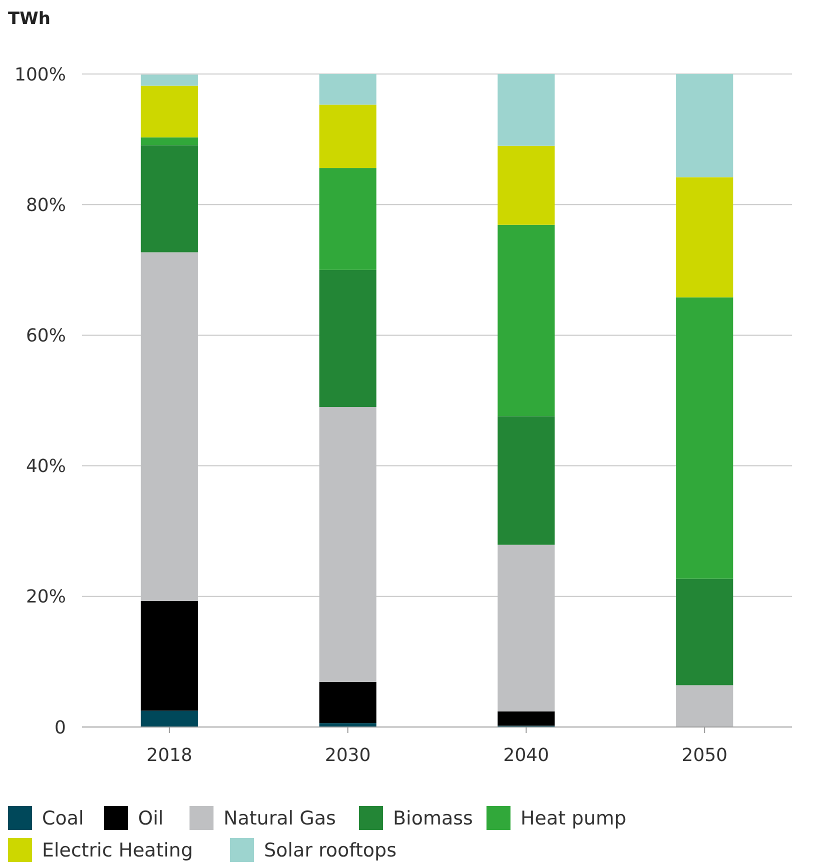  Describe the element at coordinates (169, 755) in the screenshot. I see `x-tick-label: 2018` at that location.